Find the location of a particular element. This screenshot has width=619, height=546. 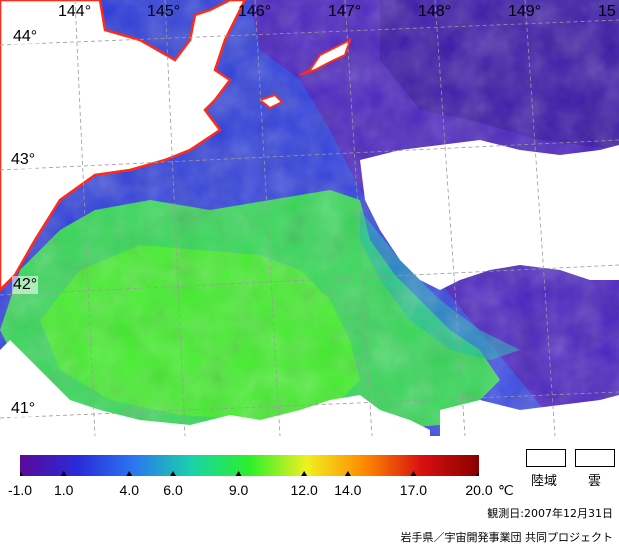

kuril-island is located at coordinates (270, 101).